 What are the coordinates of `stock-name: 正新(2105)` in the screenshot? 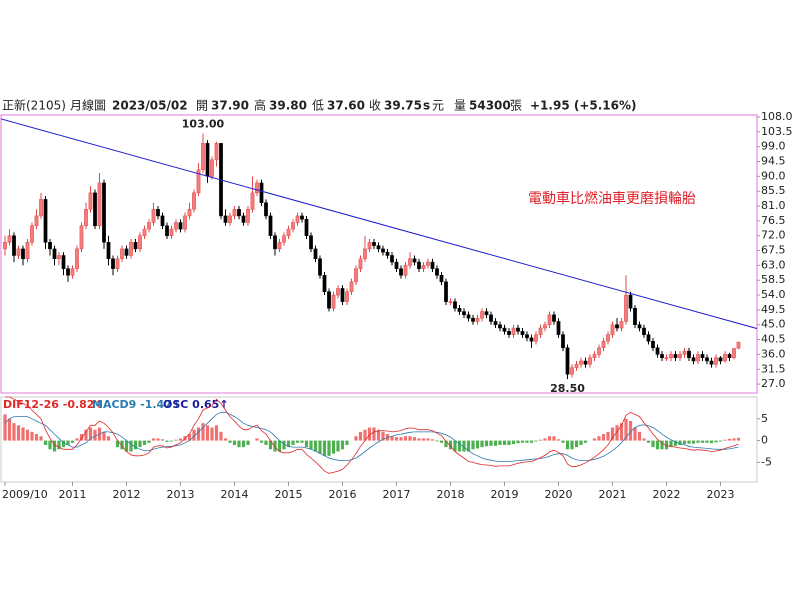 It's located at (34, 105).